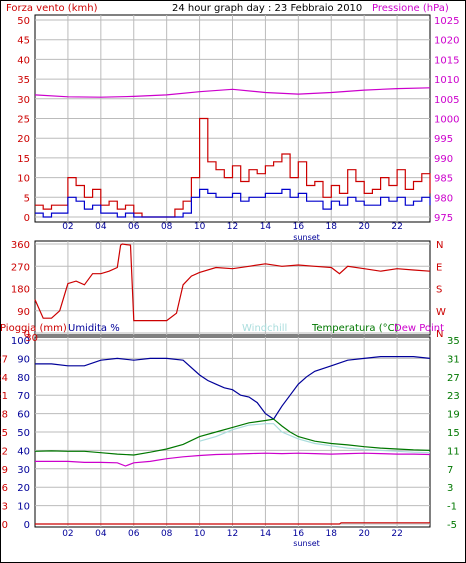 This screenshot has width=466, height=563. Describe the element at coordinates (94, 328) in the screenshot. I see `humidity-axis-title: Umidita %` at that location.